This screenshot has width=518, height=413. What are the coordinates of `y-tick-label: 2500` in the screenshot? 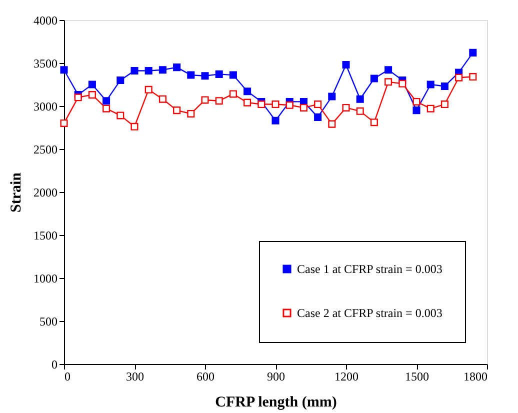 It's located at (46, 149).